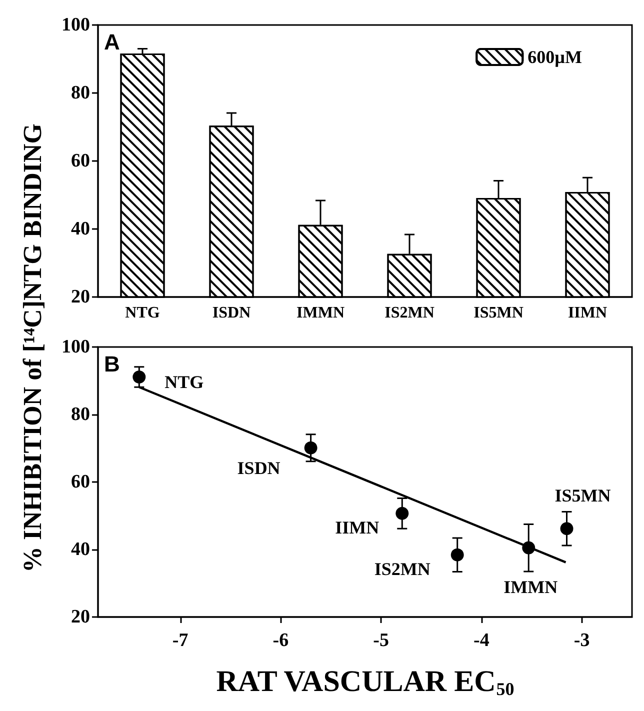 Image resolution: width=644 pixels, height=711 pixels. Describe the element at coordinates (33, 348) in the screenshot. I see `y-axis-title: % INHIBITION of [¹⁴C]NTG BINDING` at that location.